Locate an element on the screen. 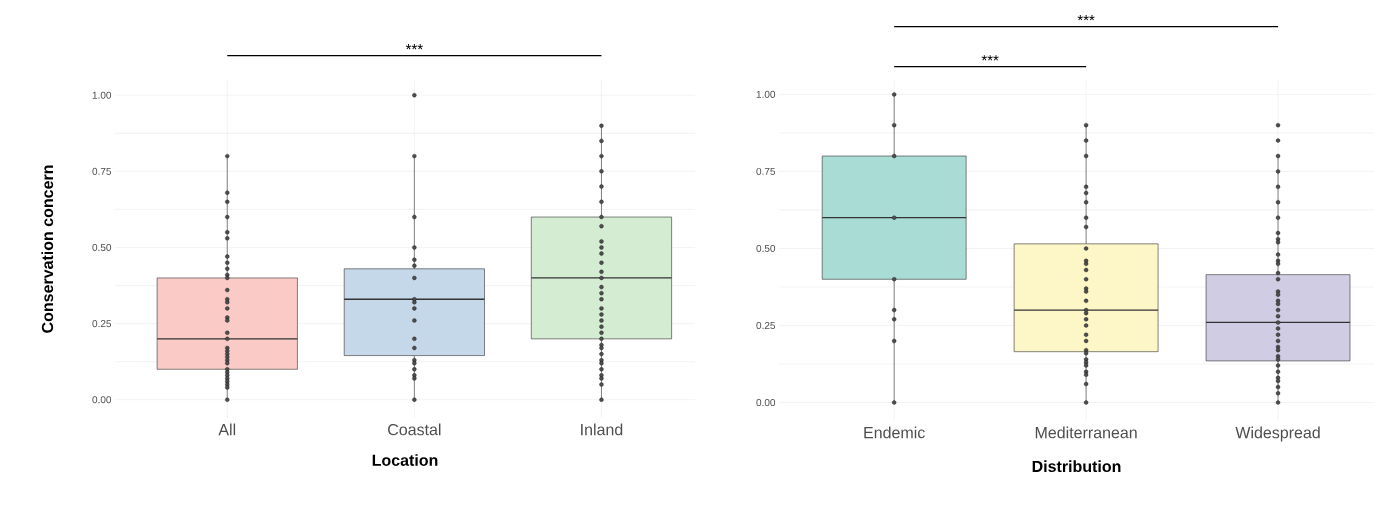 This screenshot has height=507, width=1389. x-tick-label: All is located at coordinates (227, 429).